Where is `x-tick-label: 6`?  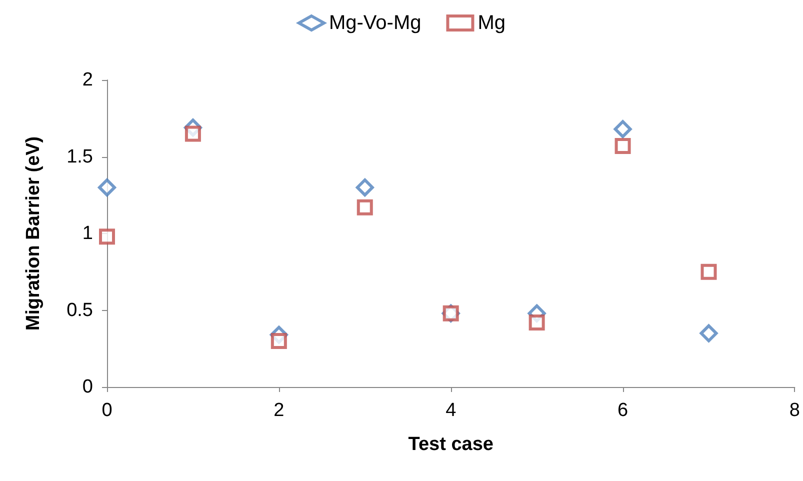 x-tick-label: 6 is located at coordinates (623, 410).